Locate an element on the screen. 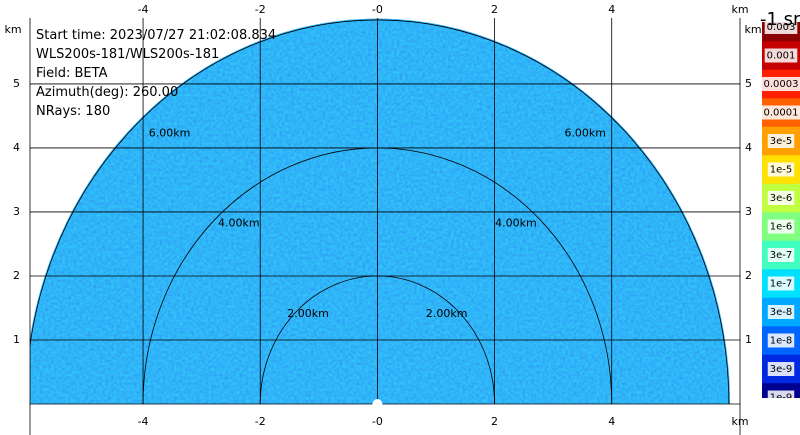  colorbar-tick-label: 0.0003 is located at coordinates (781, 84).